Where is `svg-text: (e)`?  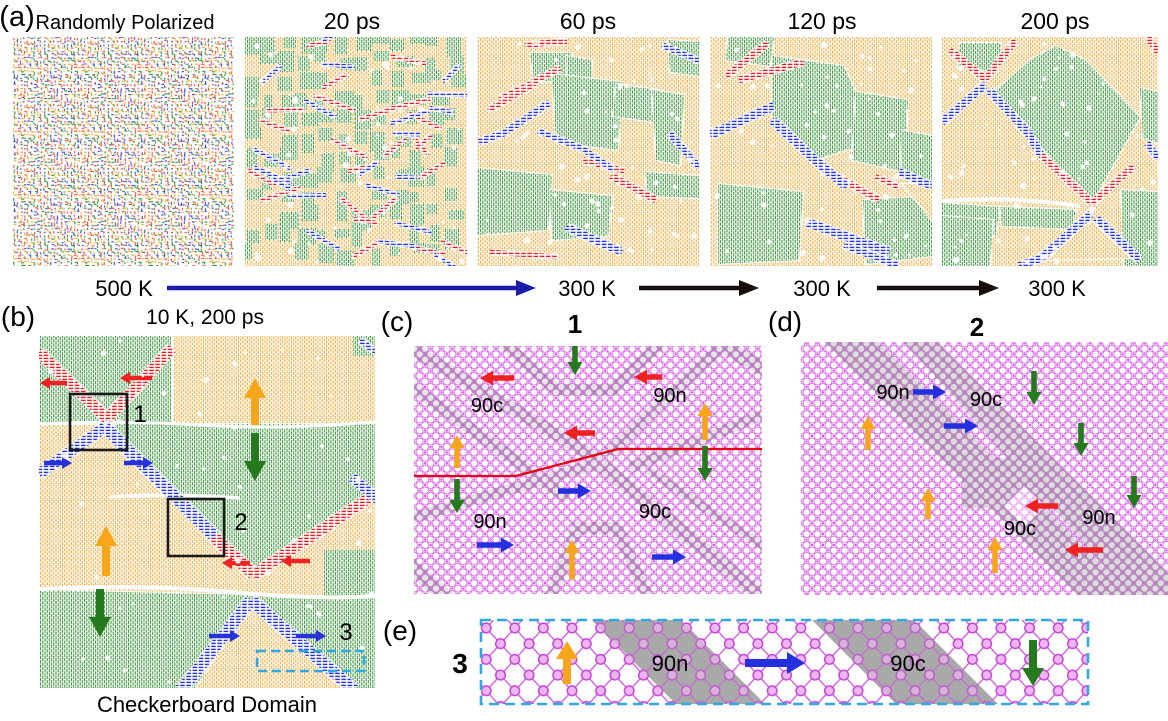 svg-text: (e) is located at coordinates (400, 630).